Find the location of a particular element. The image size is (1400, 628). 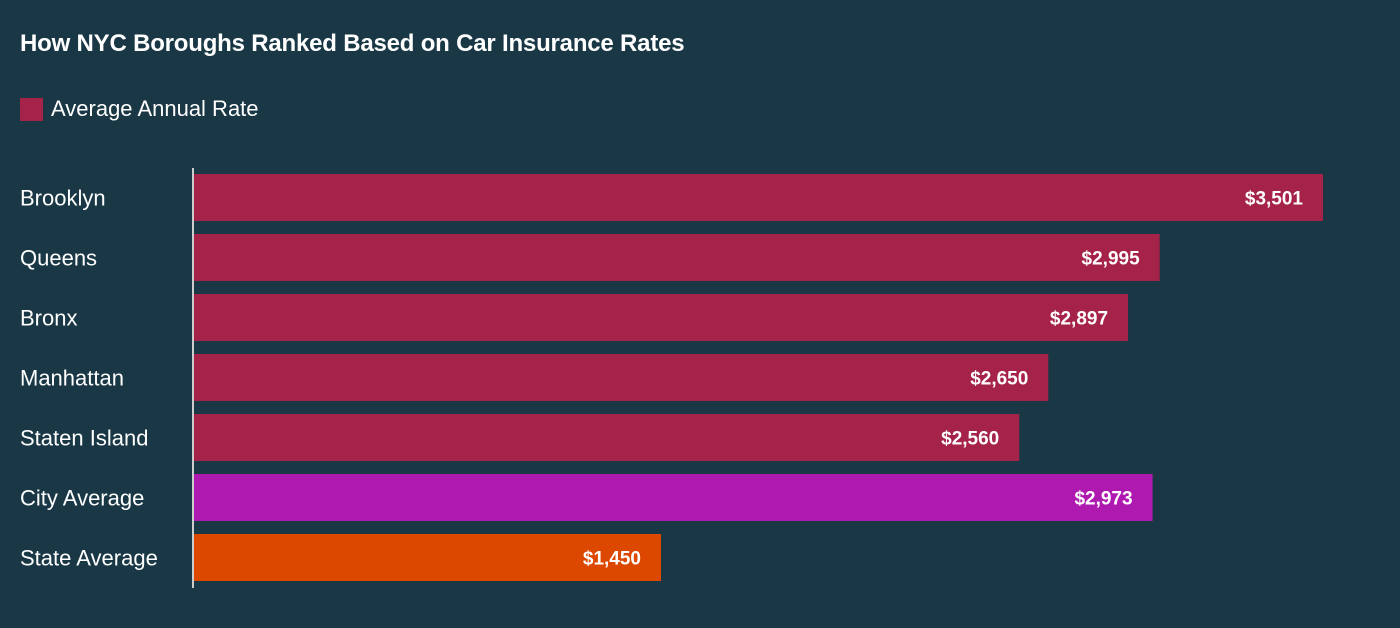

value-label: $2,897 is located at coordinates (1079, 319).